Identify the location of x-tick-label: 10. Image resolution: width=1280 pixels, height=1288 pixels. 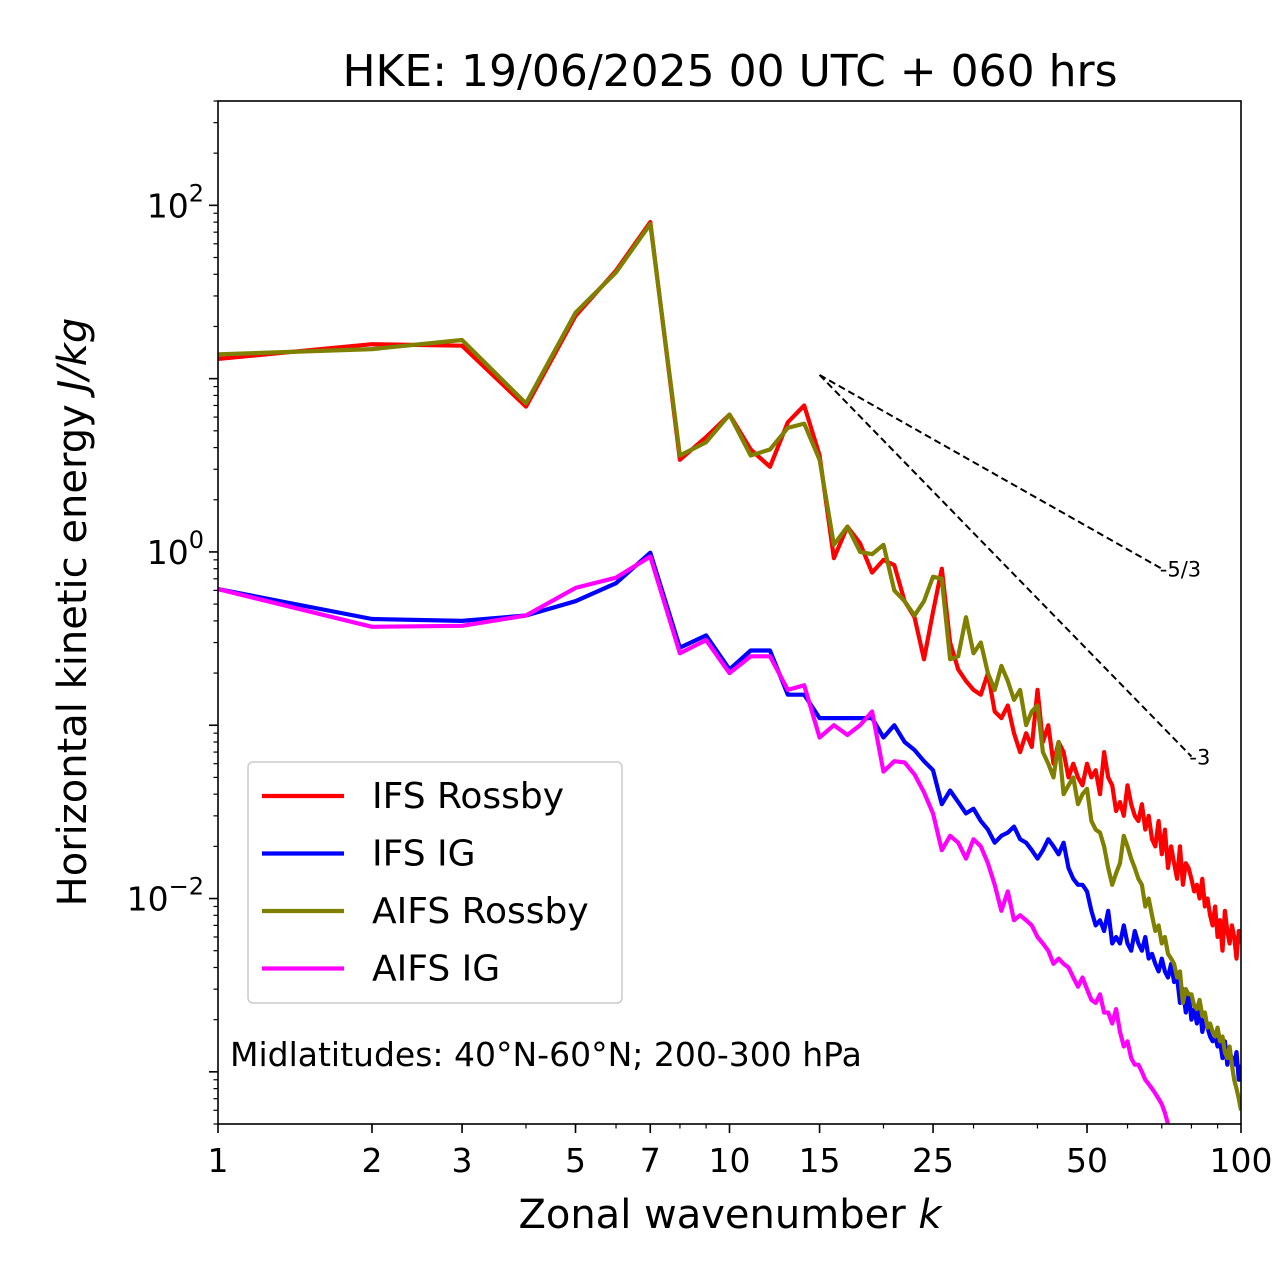
(730, 1160).